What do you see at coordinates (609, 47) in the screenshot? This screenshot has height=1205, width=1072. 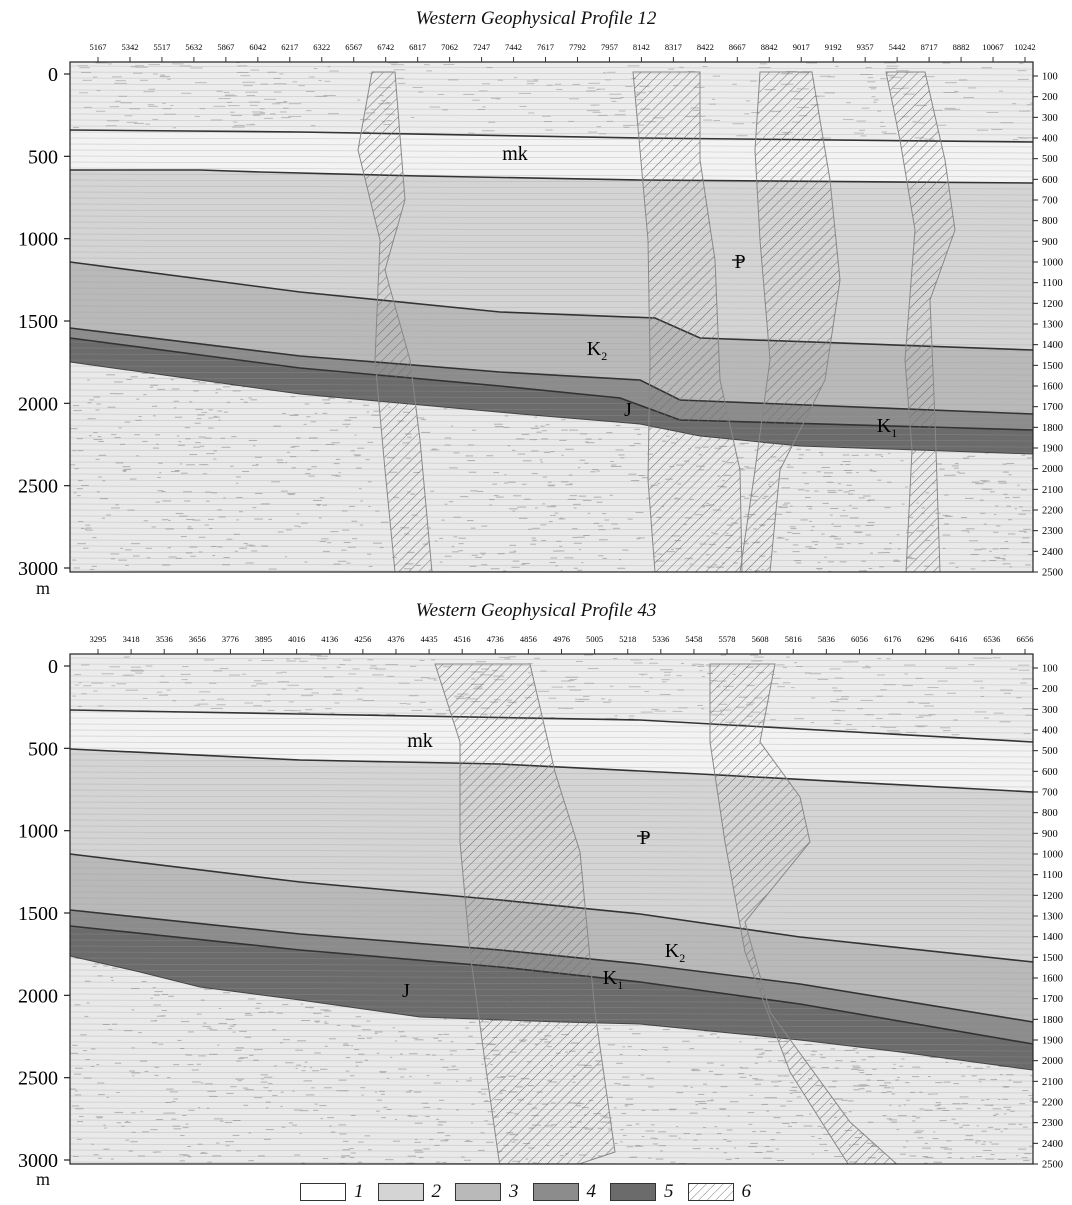 I see `top-tick-label: 7957` at bounding box center [609, 47].